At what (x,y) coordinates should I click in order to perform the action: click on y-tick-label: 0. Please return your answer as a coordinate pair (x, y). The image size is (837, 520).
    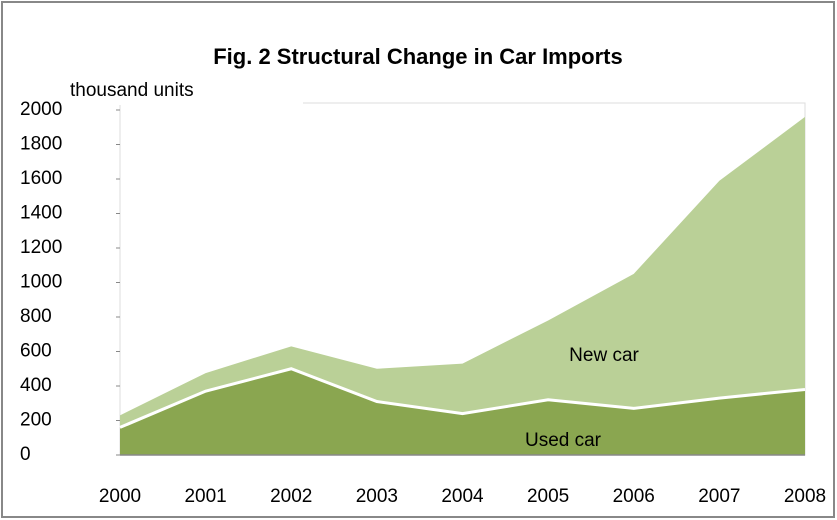
    Looking at the image, I should click on (25, 454).